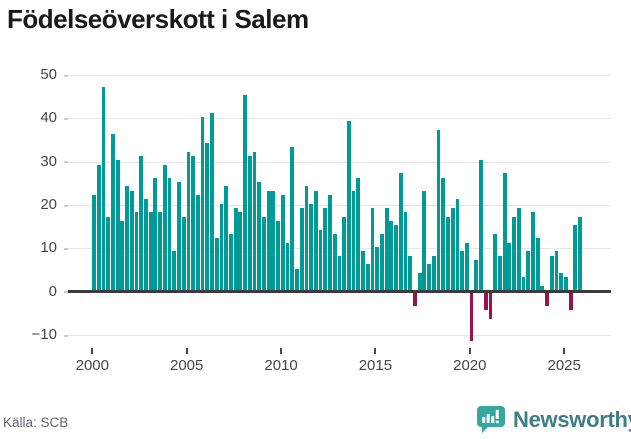 The width and height of the screenshot is (631, 439). Describe the element at coordinates (572, 419) in the screenshot. I see `newsworthy-wordmark: Newsworthy` at that location.